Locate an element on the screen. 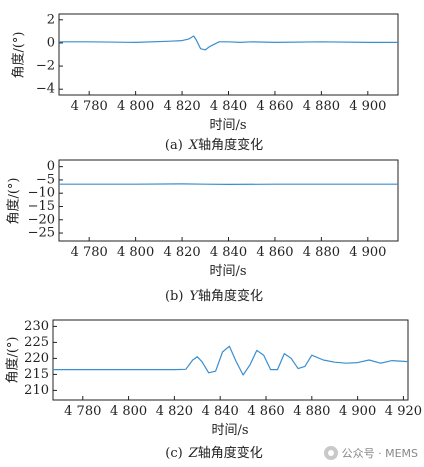 This screenshot has width=424, height=467. y-tick-label: 210 is located at coordinates (36, 390).